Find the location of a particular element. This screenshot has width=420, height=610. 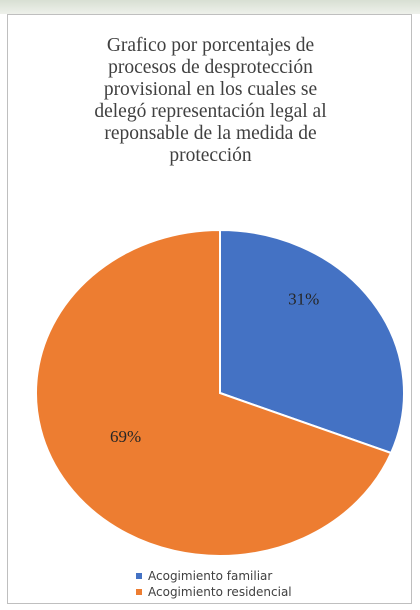

legend-label: Acogimiento familiar is located at coordinates (210, 576).